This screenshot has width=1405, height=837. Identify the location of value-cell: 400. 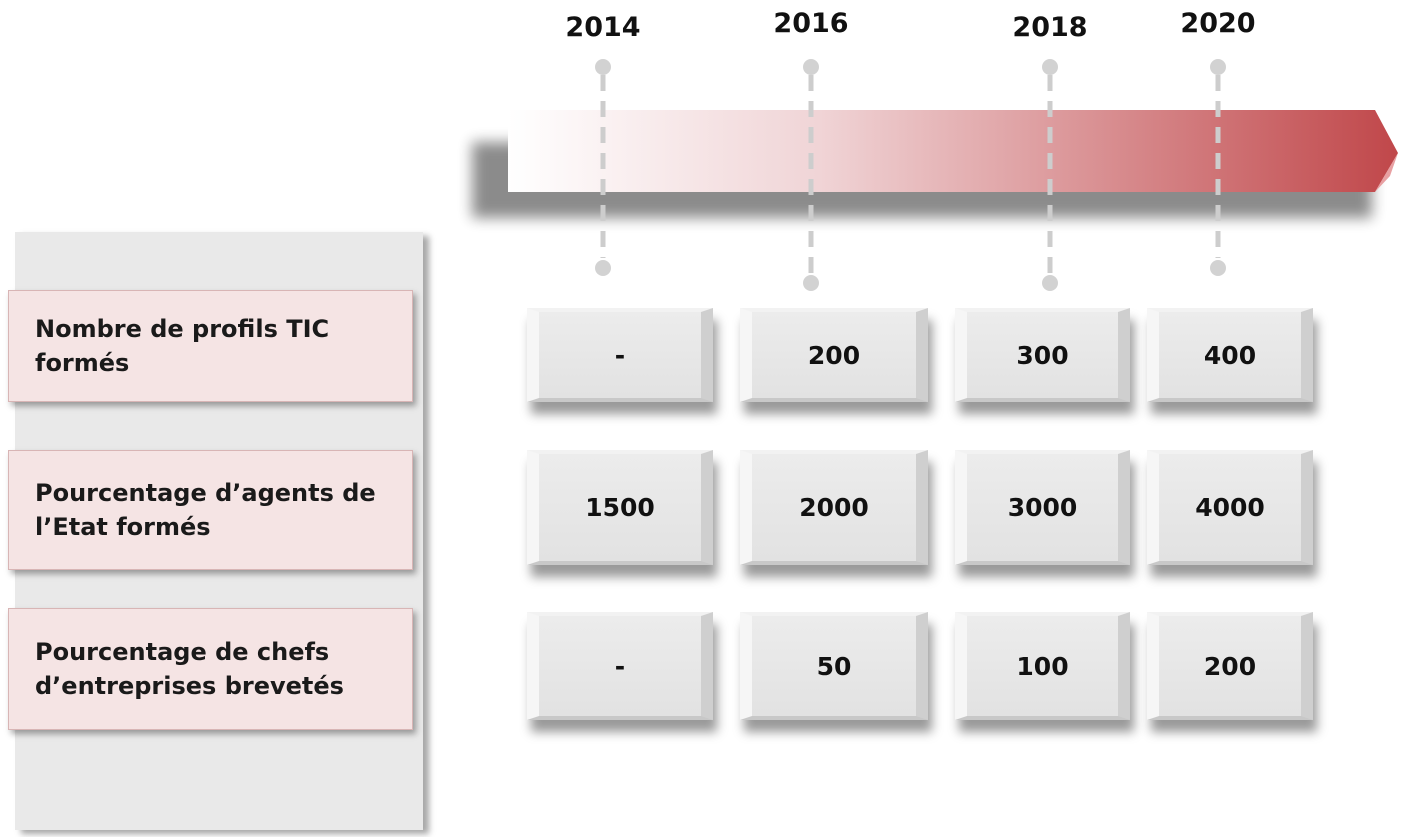
(1230, 355).